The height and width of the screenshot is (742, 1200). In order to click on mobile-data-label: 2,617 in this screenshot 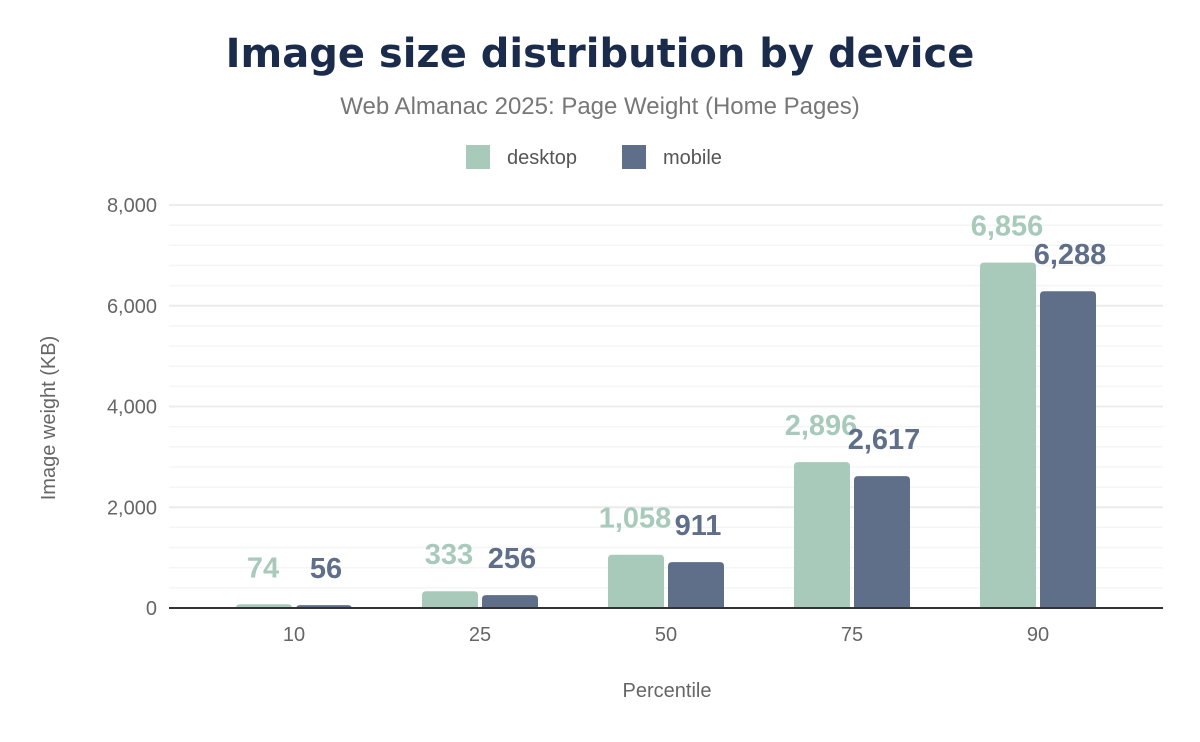, I will do `click(884, 440)`.